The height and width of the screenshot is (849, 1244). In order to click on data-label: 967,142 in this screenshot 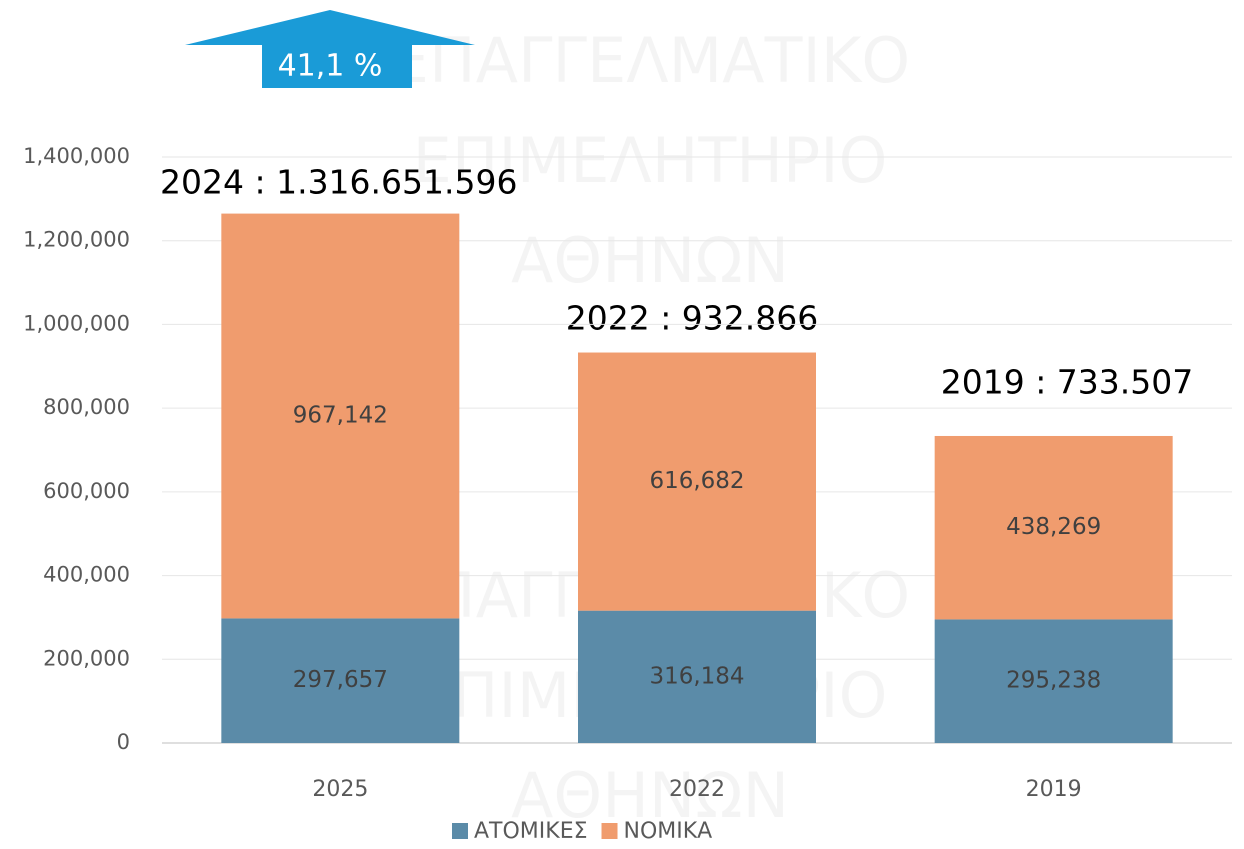, I will do `click(340, 416)`.